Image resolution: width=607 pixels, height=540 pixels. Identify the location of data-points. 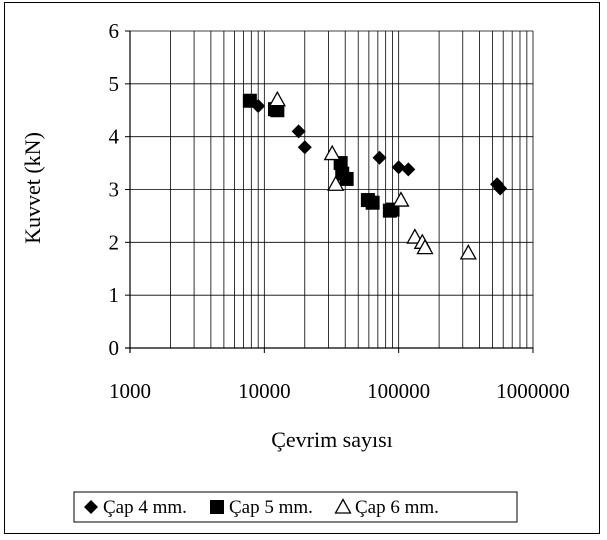
(375, 175).